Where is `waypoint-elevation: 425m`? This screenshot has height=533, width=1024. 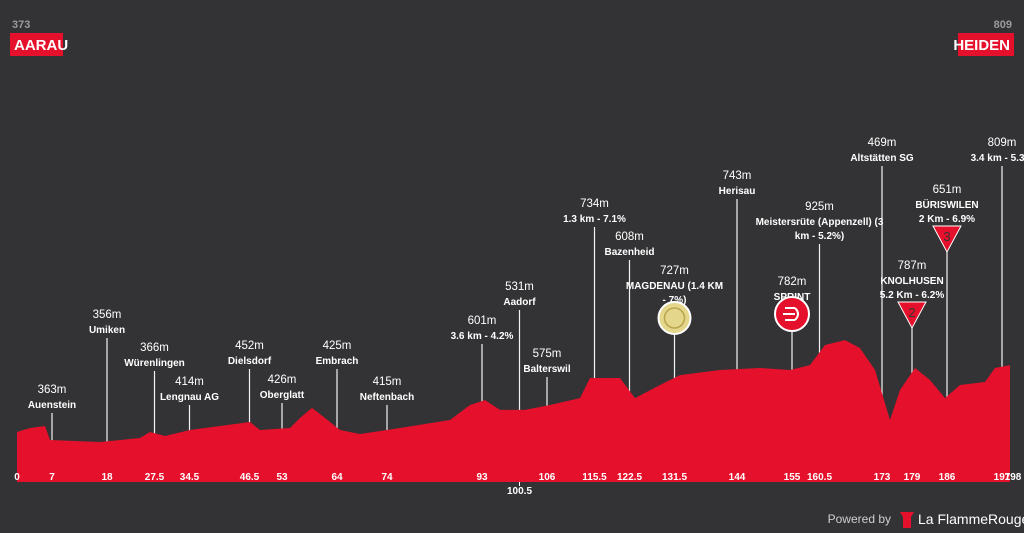
waypoint-elevation: 425m is located at coordinates (337, 346).